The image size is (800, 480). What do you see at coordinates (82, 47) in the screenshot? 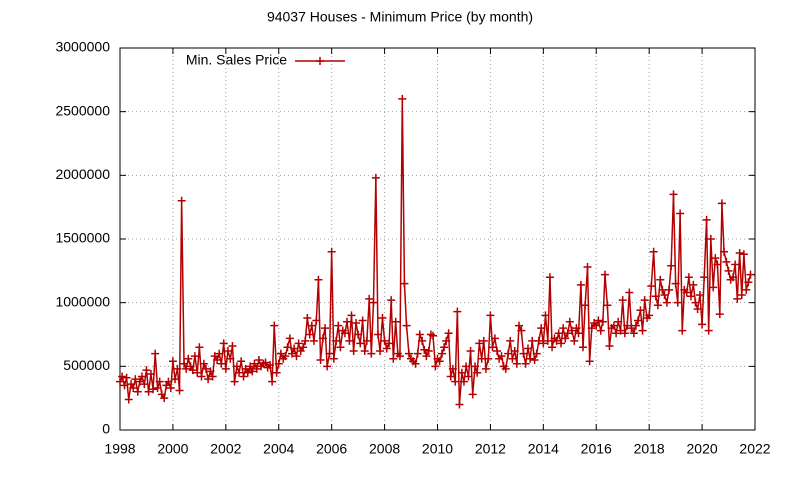
I see `y-tick-label: 3000000` at bounding box center [82, 47].